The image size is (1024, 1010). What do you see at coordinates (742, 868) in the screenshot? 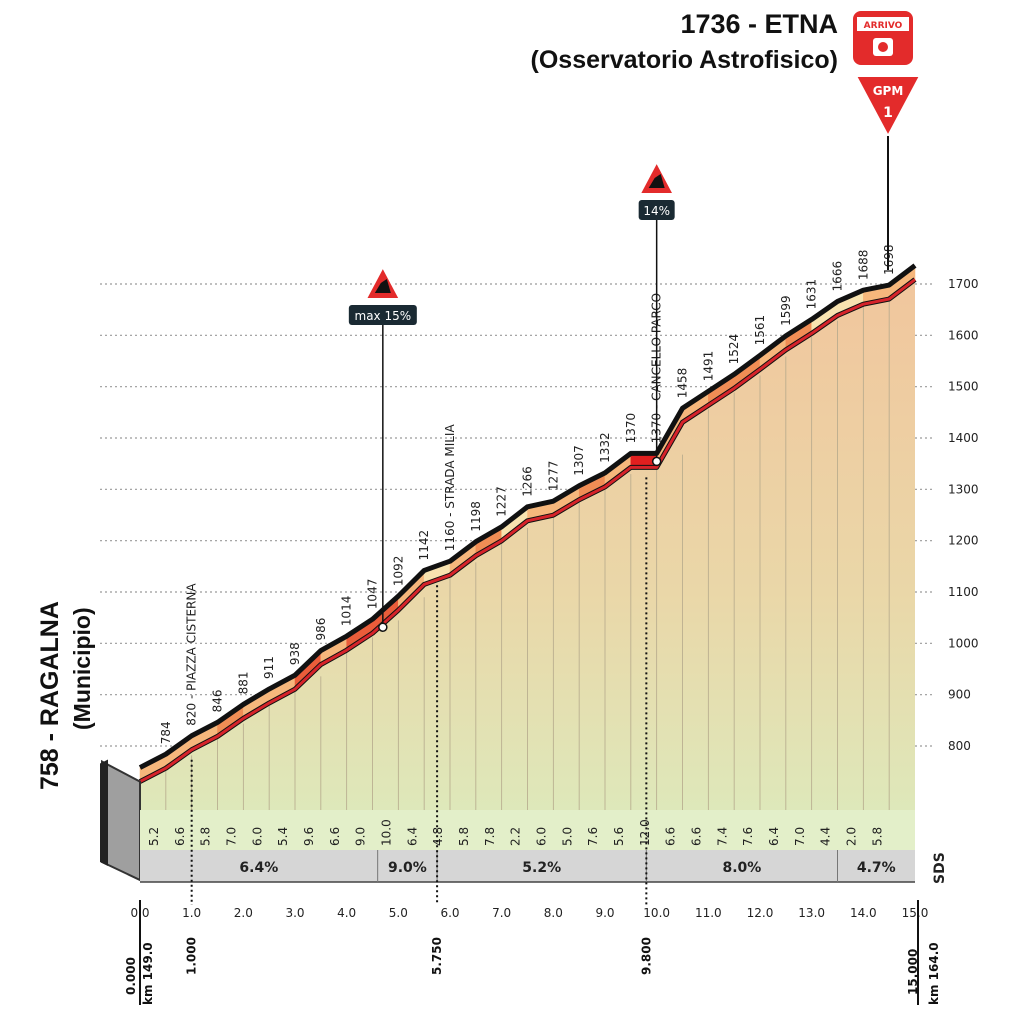
I see `sector-average-label: 8.0%` at bounding box center [742, 868].